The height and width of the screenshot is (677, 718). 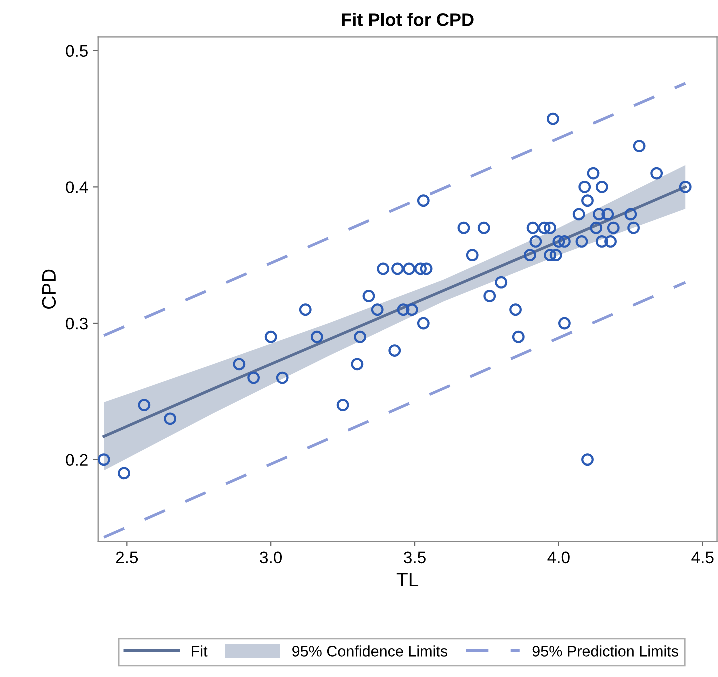 I want to click on legend-label: Fit, so click(x=200, y=651).